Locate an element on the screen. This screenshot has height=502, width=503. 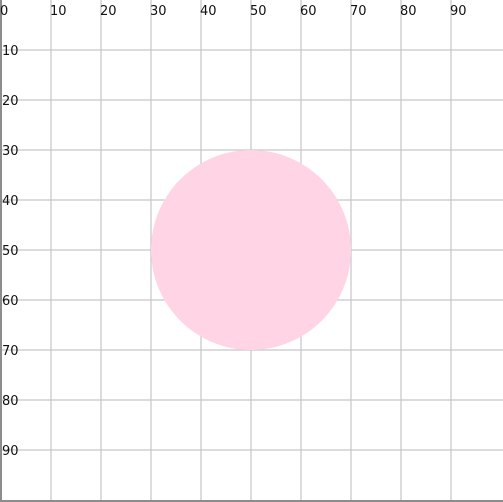
y-tick-label: 40 is located at coordinates (10, 201).